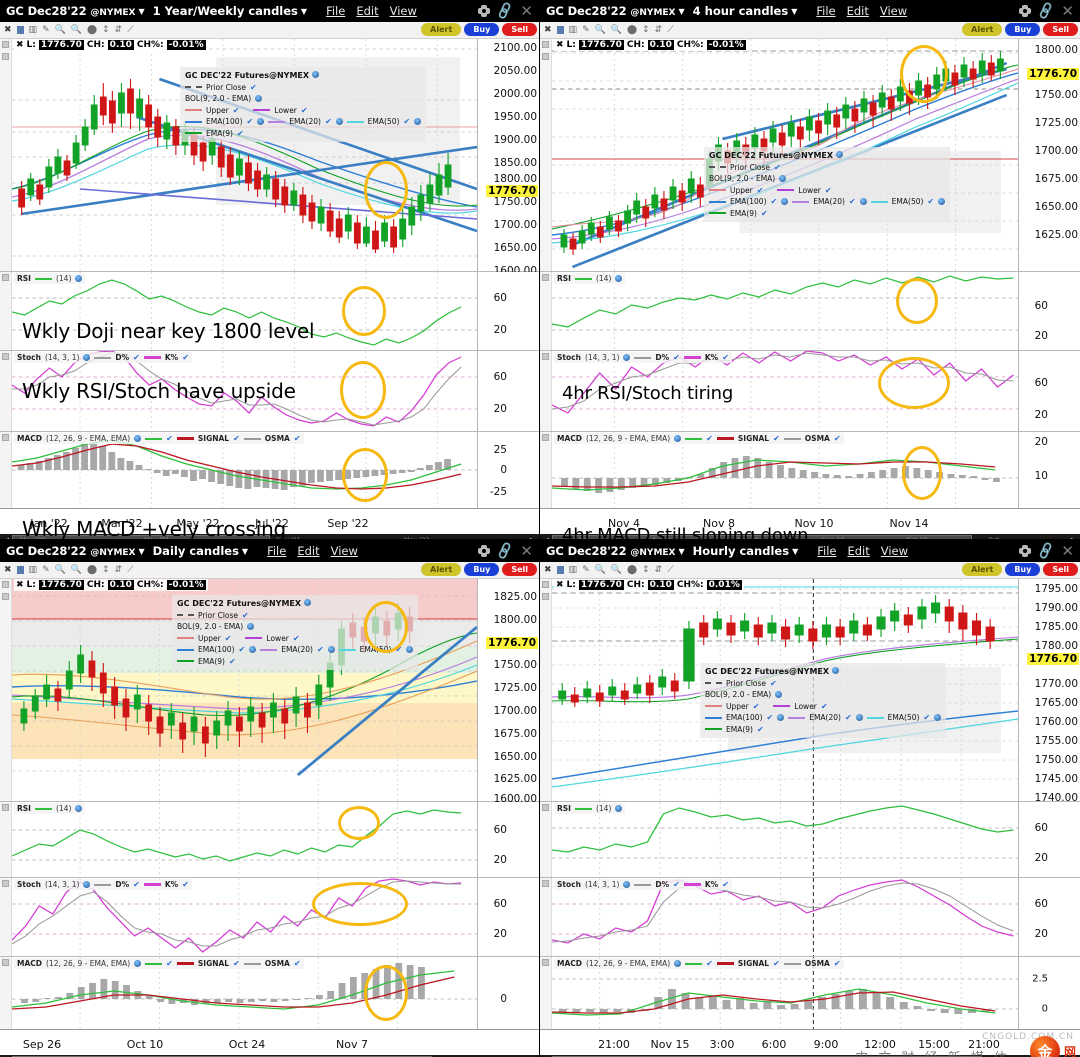  Describe the element at coordinates (560, 30) in the screenshot. I see `crosshair-tool-icon` at that location.